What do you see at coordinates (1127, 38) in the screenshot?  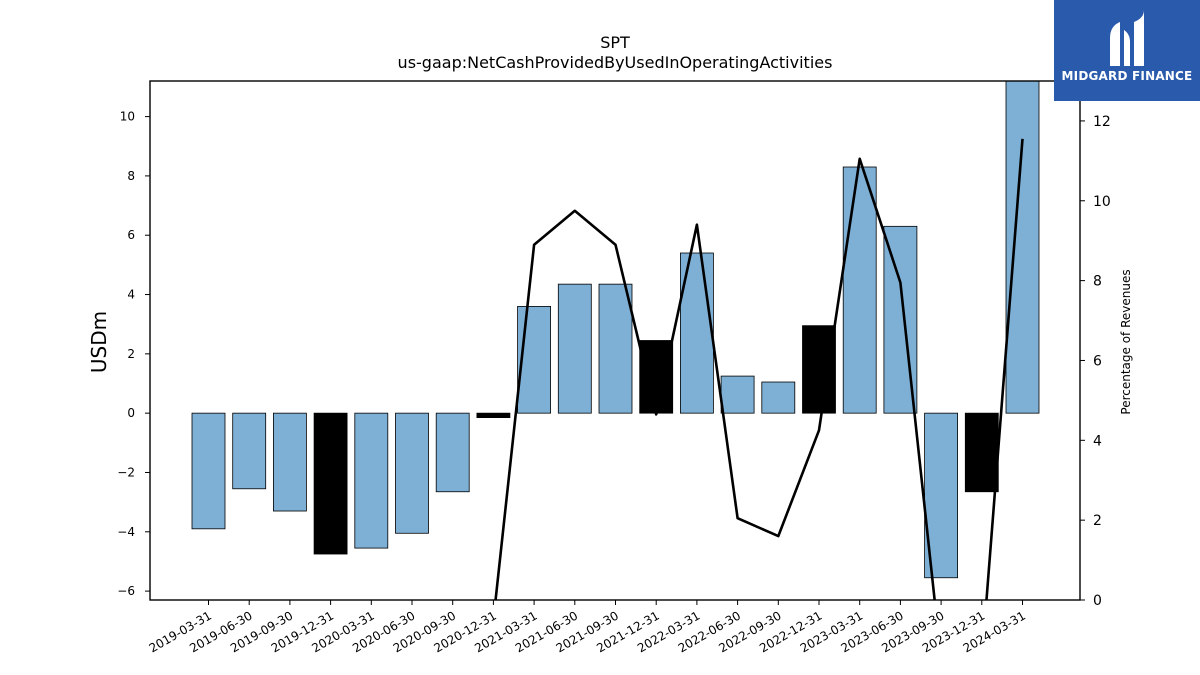 I see `midgard-logo-icon` at bounding box center [1127, 38].